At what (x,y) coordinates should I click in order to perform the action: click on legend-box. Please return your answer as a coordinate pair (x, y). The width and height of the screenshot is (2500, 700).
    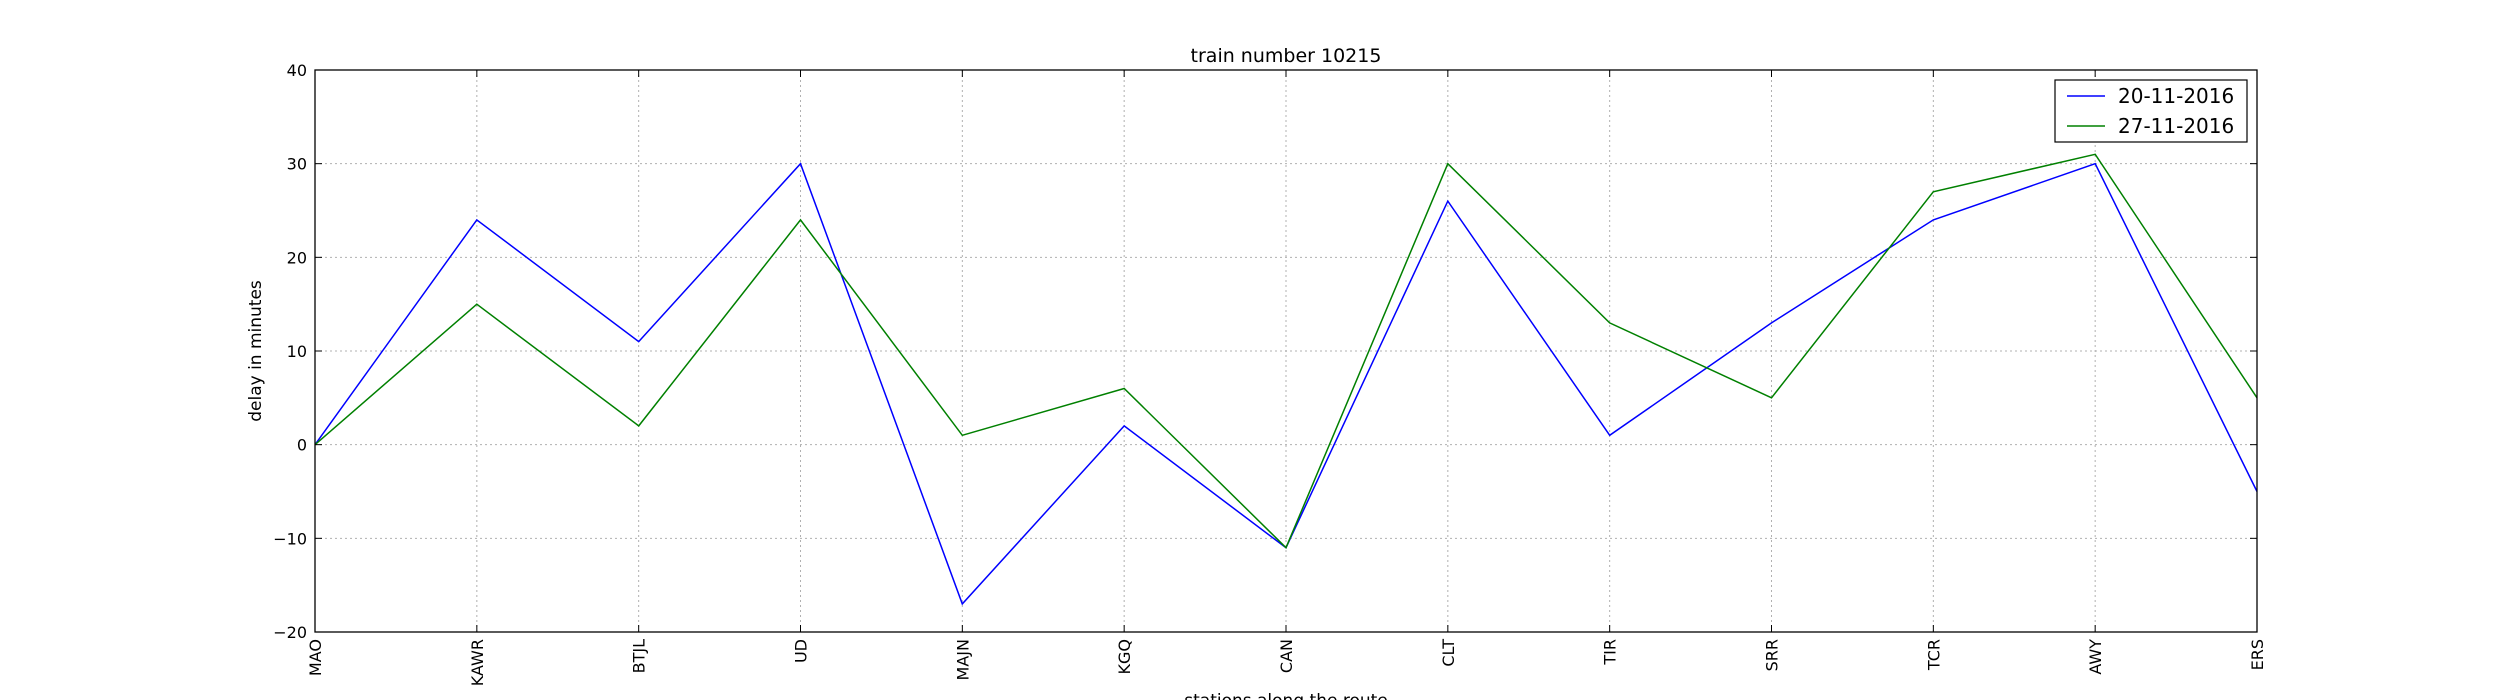
    Looking at the image, I should click on (2151, 111).